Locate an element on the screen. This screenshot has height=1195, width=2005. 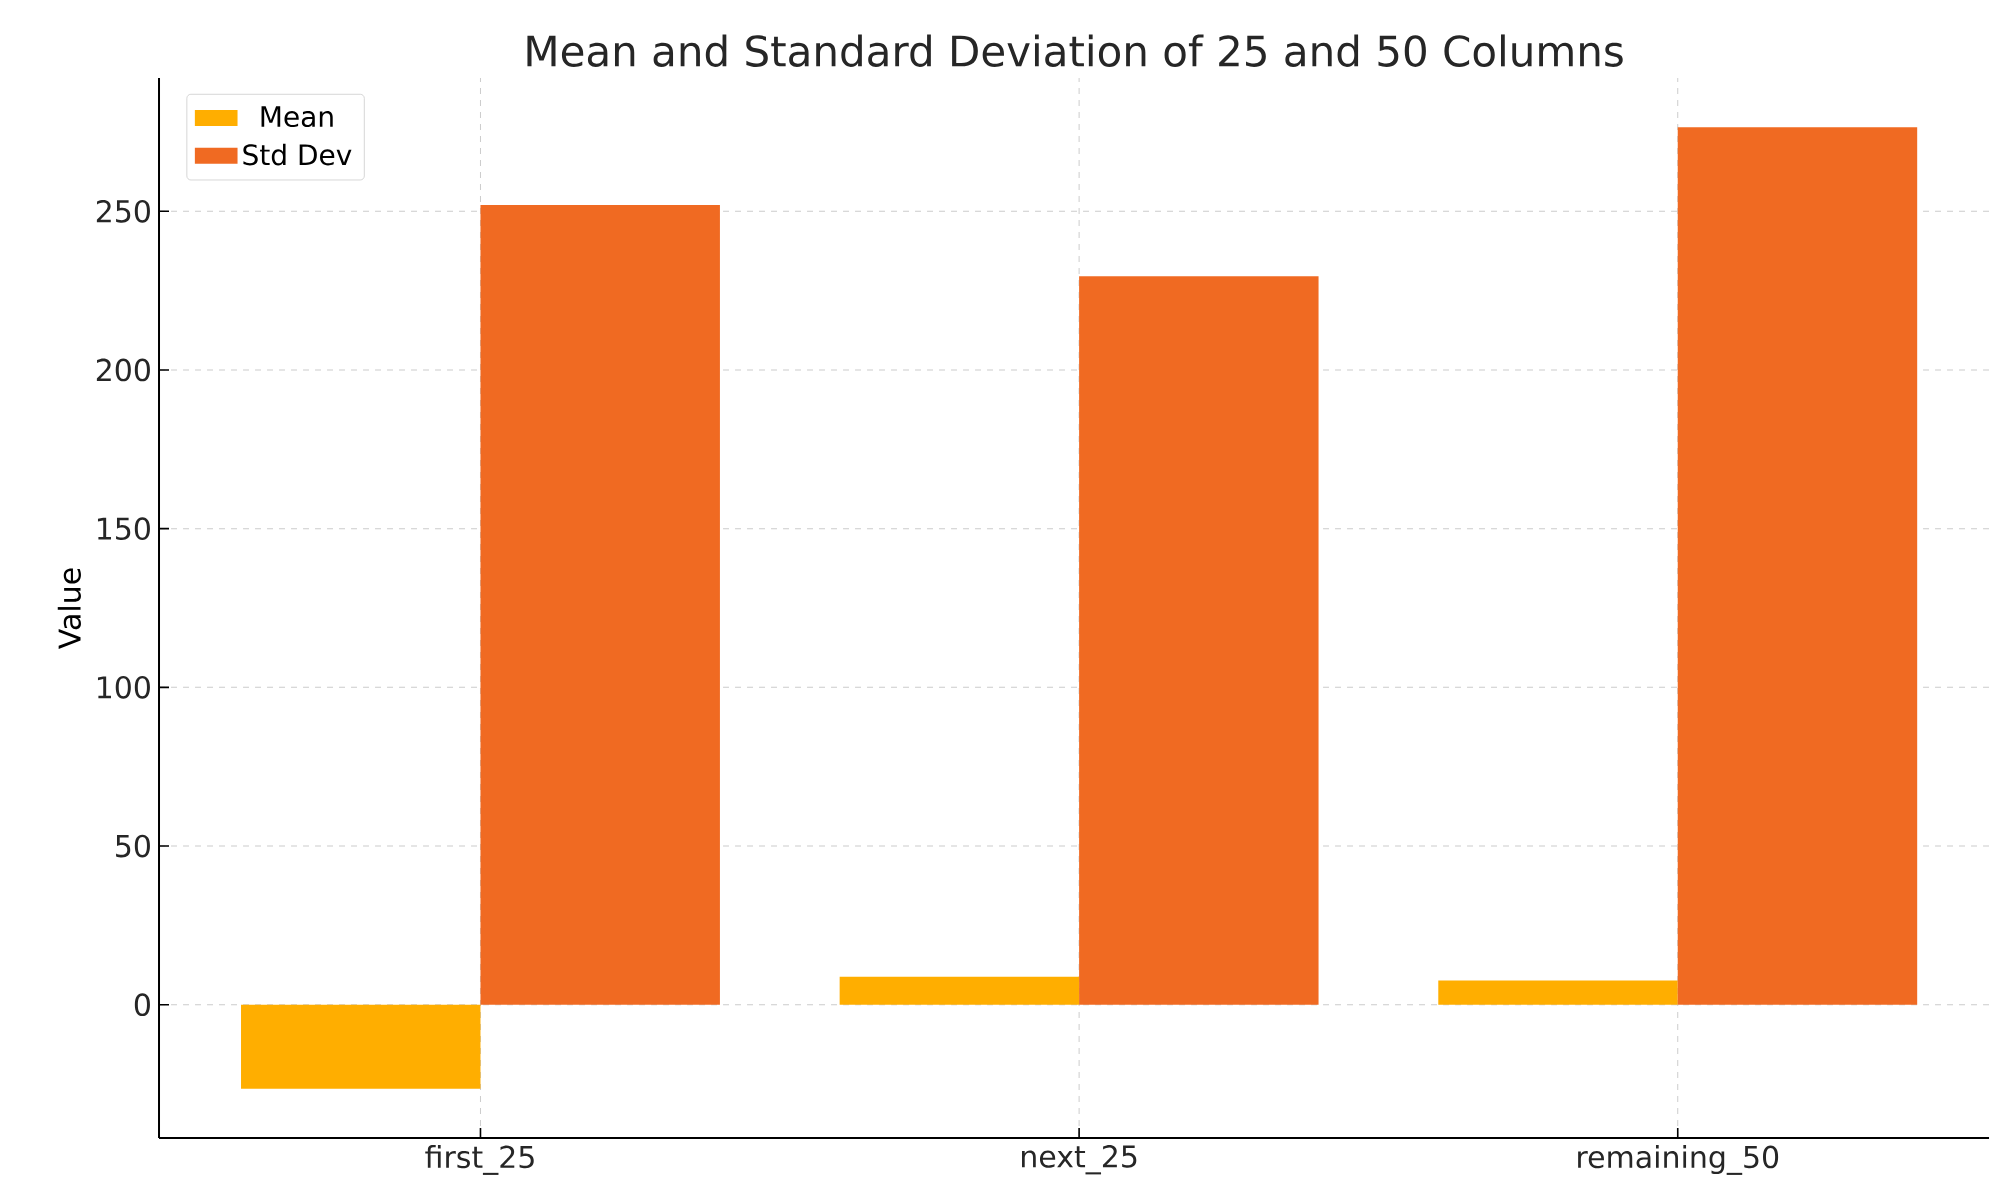
chart-title: Mean and Standard Deviation of 25 and 50 Columns is located at coordinates (1075, 50).